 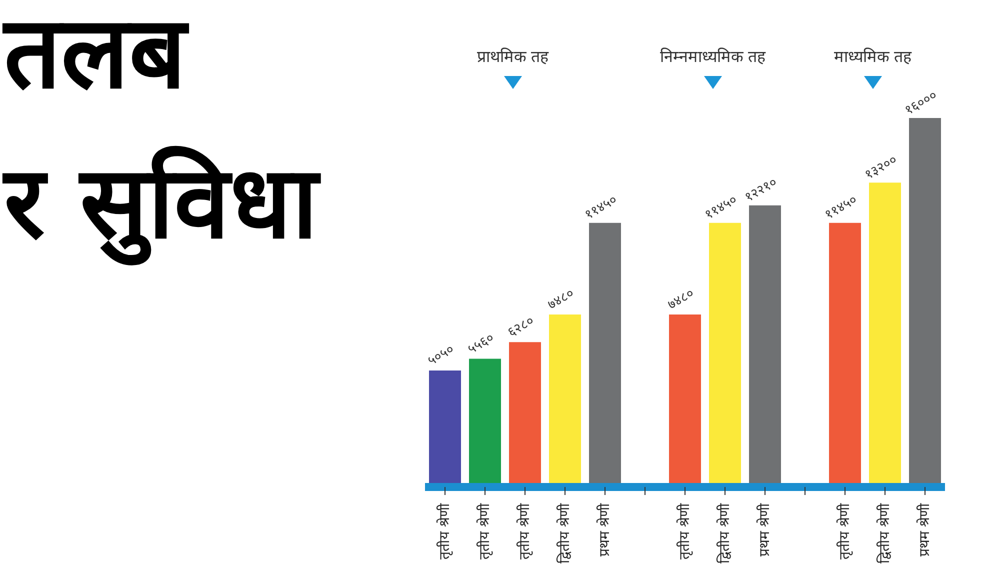 What do you see at coordinates (881, 167) in the screenshot?
I see `data-label: १३२००` at bounding box center [881, 167].